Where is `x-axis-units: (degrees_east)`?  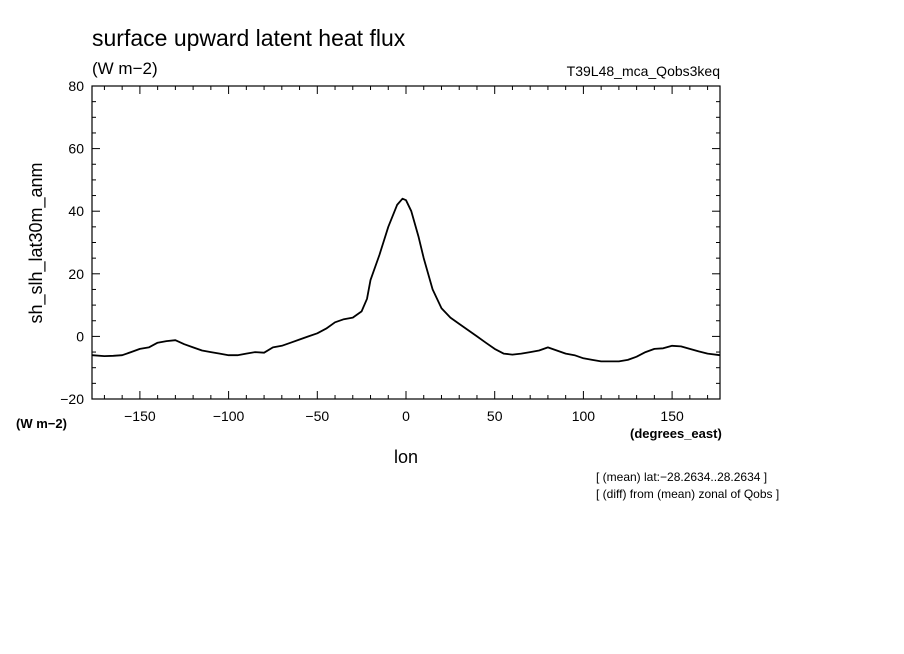 x-axis-units: (degrees_east) is located at coordinates (676, 433).